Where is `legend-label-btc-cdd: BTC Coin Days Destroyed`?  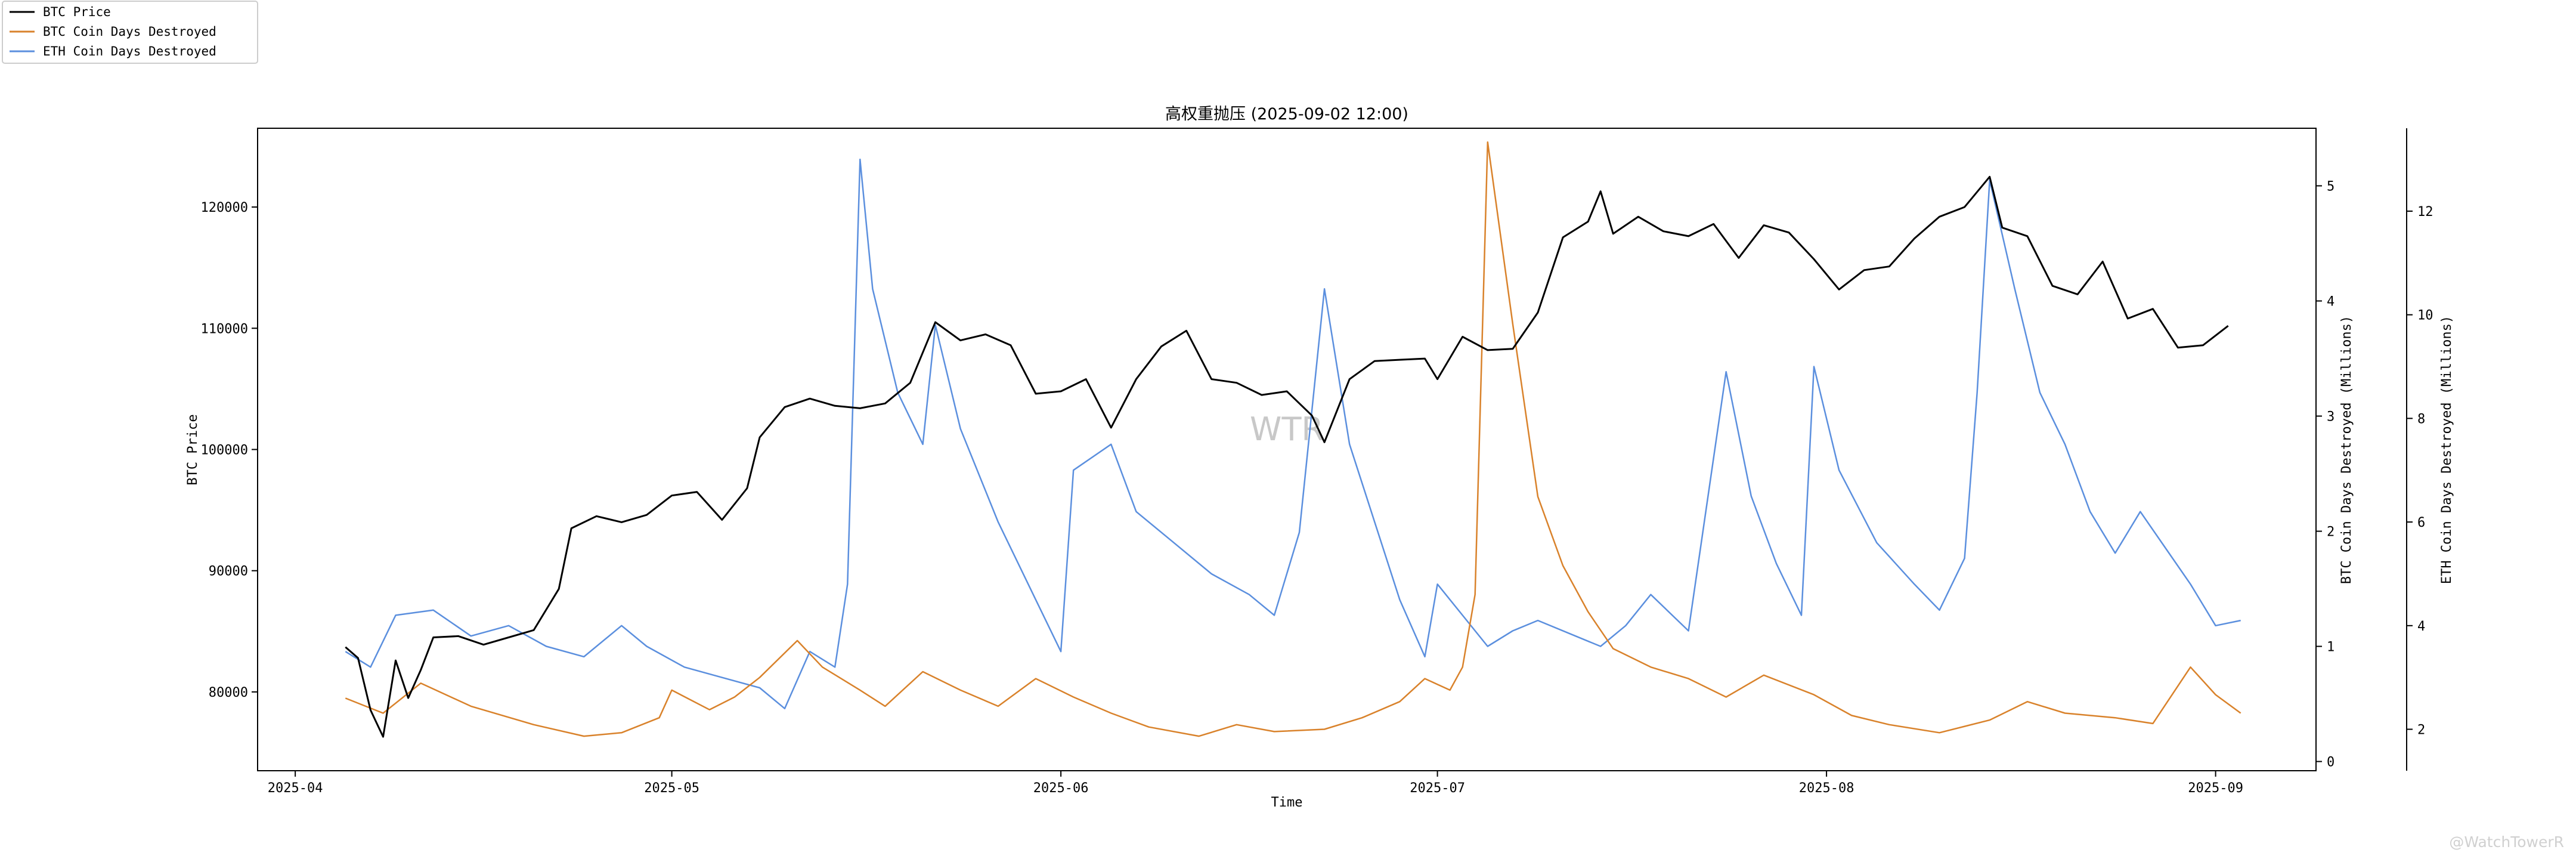
legend-label-btc-cdd: BTC Coin Days Destroyed is located at coordinates (130, 31).